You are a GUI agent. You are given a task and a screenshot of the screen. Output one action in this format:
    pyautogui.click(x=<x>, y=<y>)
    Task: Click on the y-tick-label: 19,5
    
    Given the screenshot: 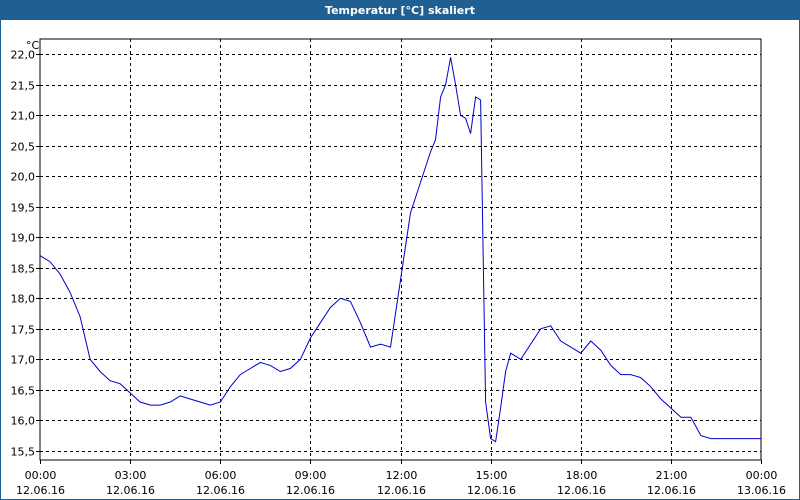 What is the action you would take?
    pyautogui.click(x=23, y=208)
    